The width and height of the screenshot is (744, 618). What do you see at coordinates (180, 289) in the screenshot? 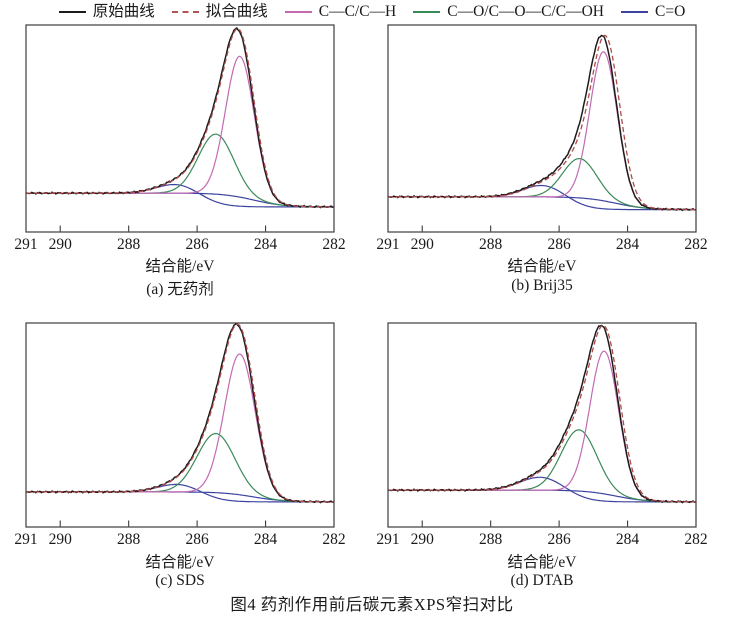
I see `panel-caption: (a) 无药剂` at bounding box center [180, 289].